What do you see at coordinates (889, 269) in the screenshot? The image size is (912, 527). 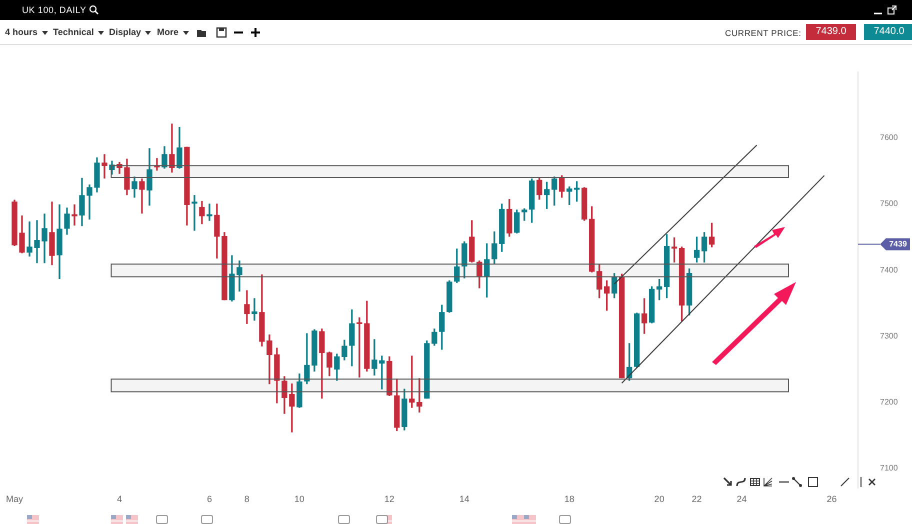 I see `y-tick-label: 7400` at bounding box center [889, 269].